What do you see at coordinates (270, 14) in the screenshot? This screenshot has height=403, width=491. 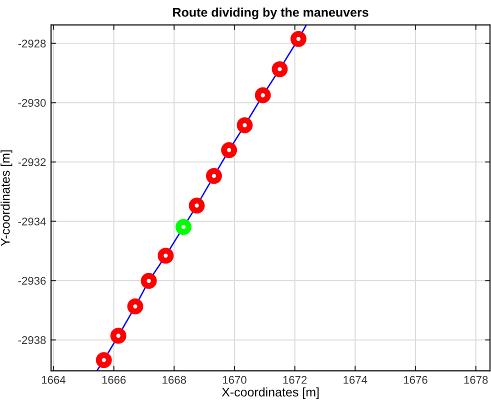 I see `chart-title: Route dividing by the maneuvers` at bounding box center [270, 14].